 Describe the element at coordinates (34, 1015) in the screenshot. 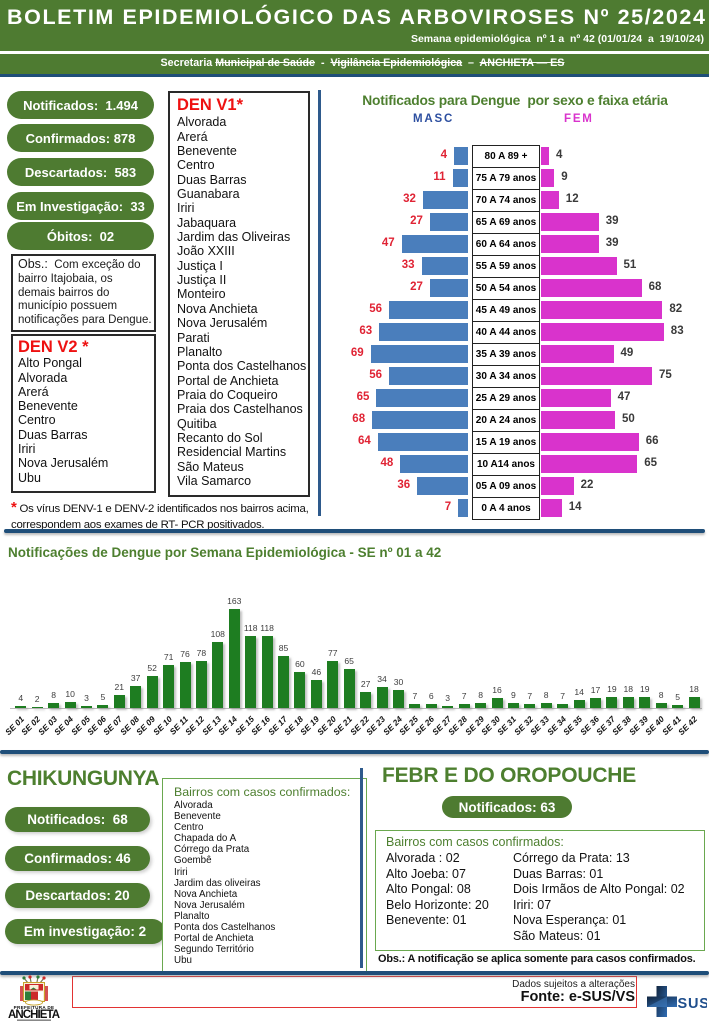

I see `svg-text: ANCHIETA` at that location.